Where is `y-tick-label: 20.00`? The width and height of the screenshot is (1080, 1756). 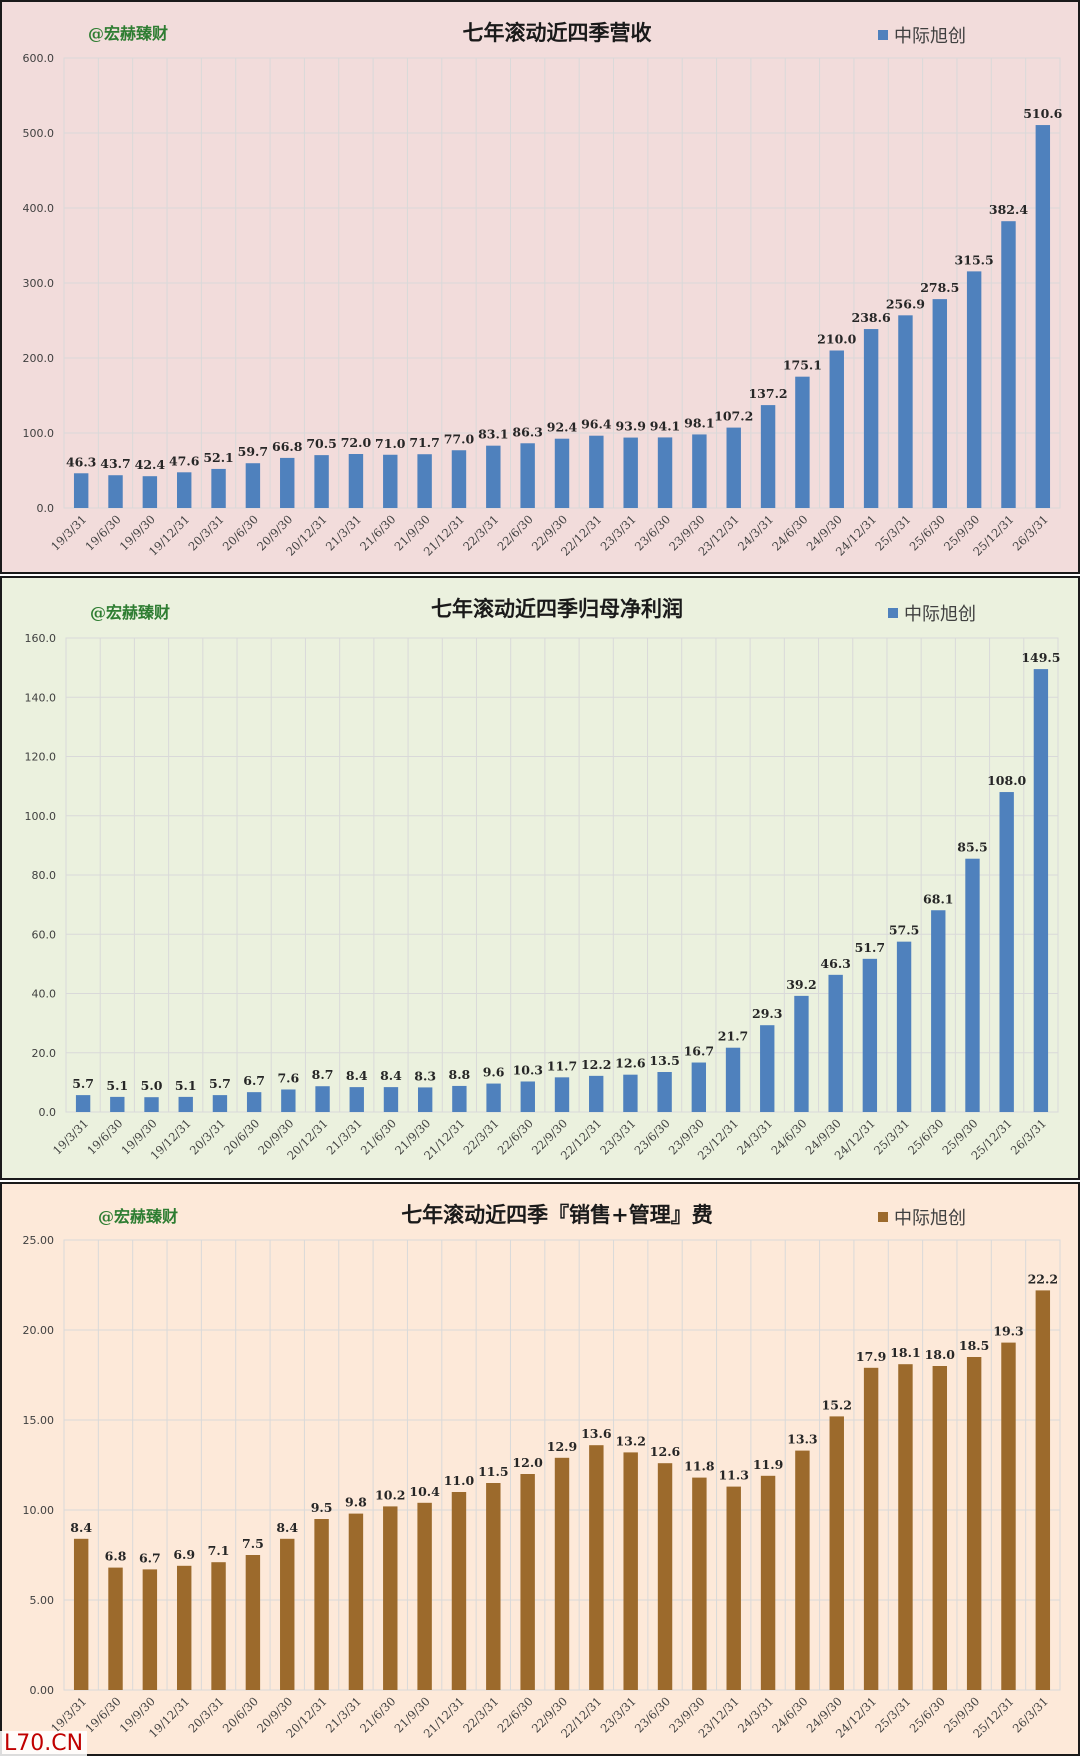
y-tick-label: 20.00 is located at coordinates (39, 1330).